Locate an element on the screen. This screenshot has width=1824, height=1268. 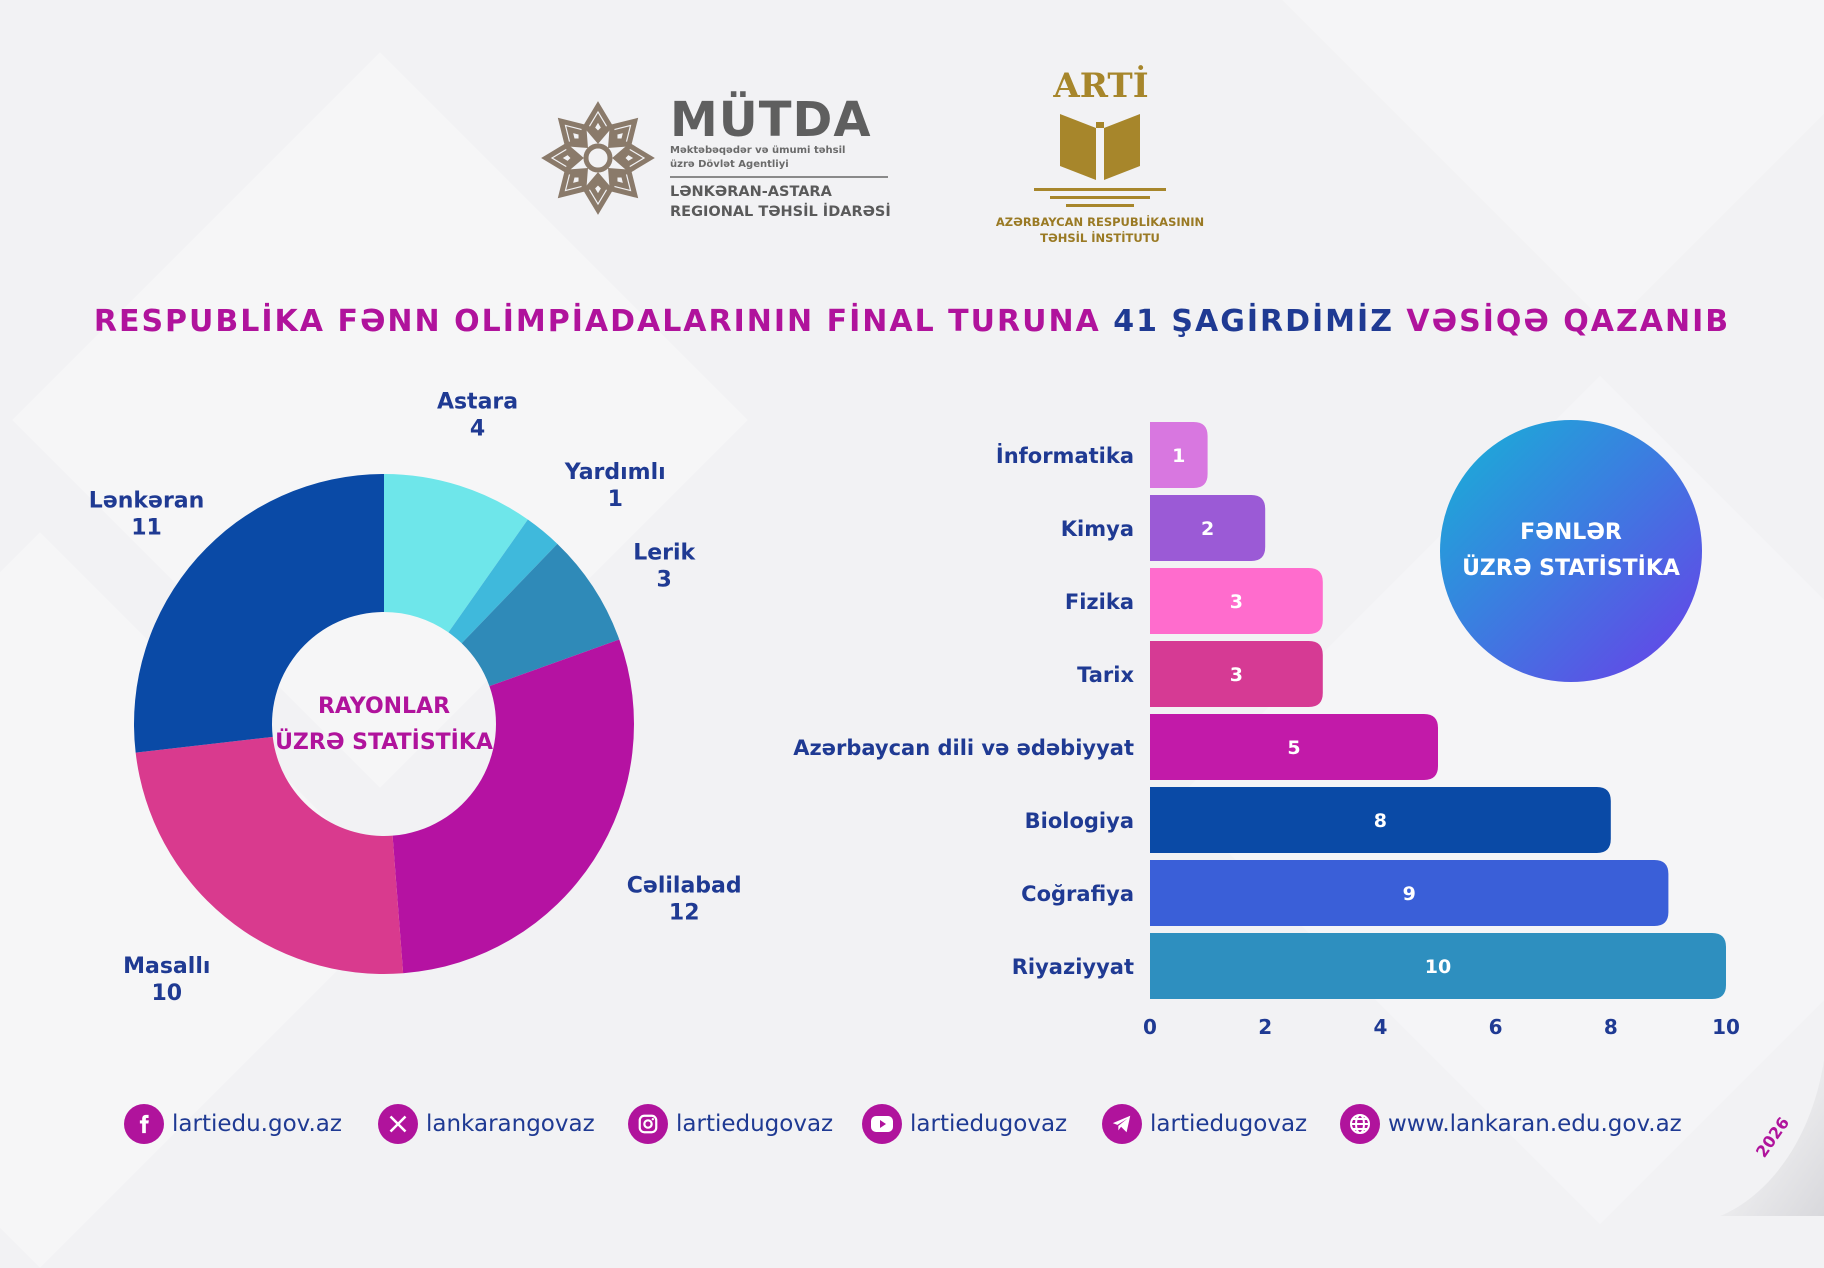
youtube-icon is located at coordinates (882, 1124).